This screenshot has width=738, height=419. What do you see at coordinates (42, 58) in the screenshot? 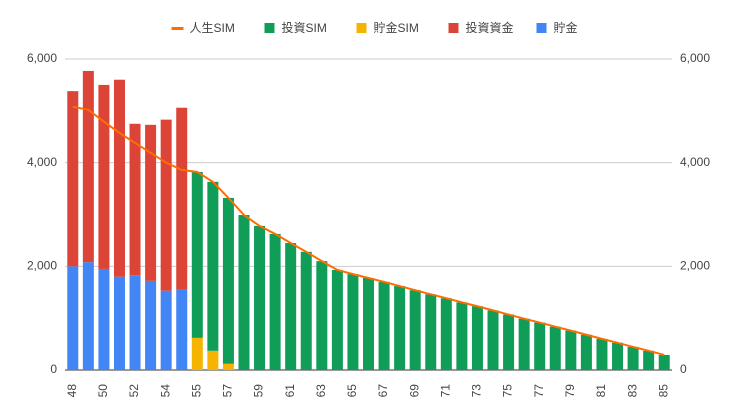
I see `y-tick-label: 6,000` at bounding box center [42, 58].